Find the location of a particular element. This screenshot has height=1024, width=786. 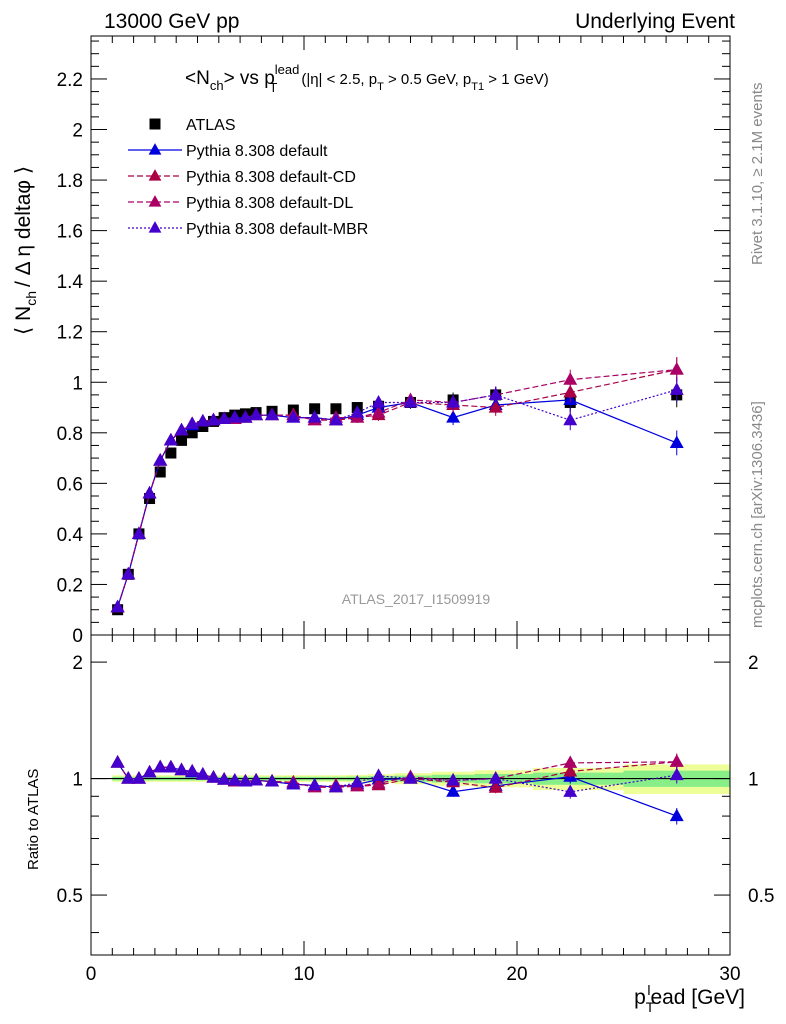

header-left: 13000 GeV pp is located at coordinates (171, 21).